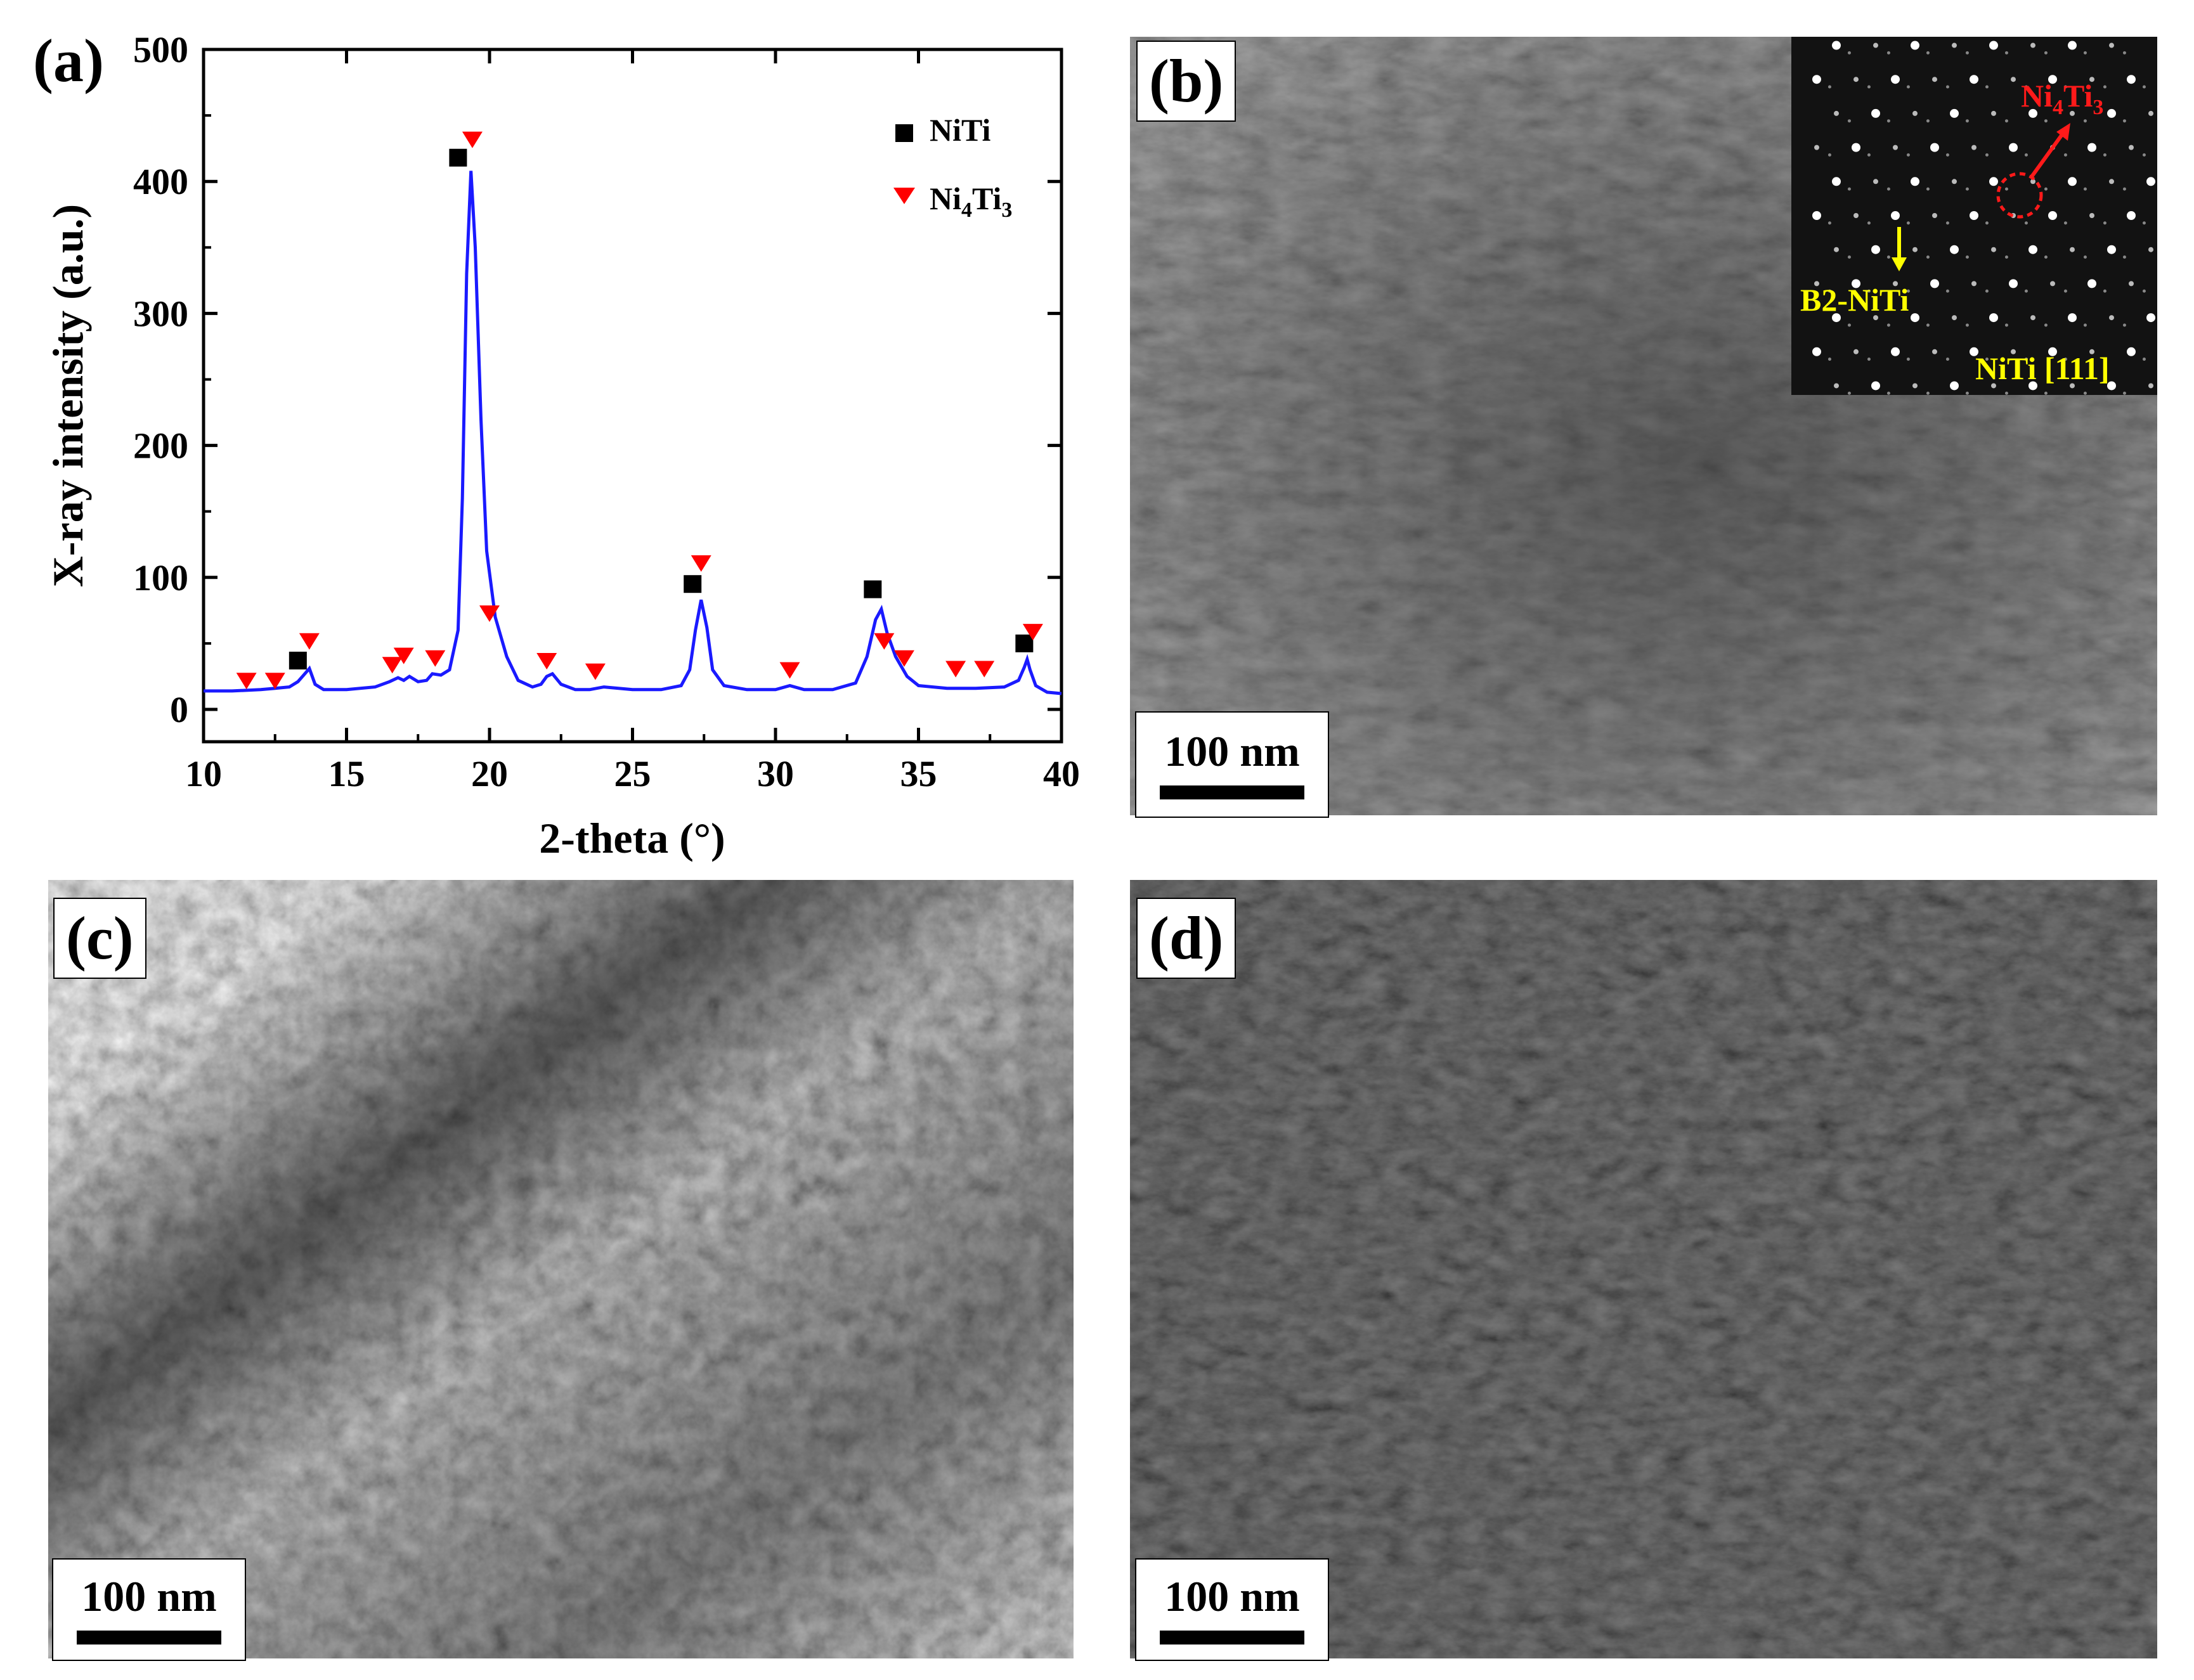 The height and width of the screenshot is (1680, 2194). What do you see at coordinates (490, 773) in the screenshot?
I see `x-tick-label: 20` at bounding box center [490, 773].